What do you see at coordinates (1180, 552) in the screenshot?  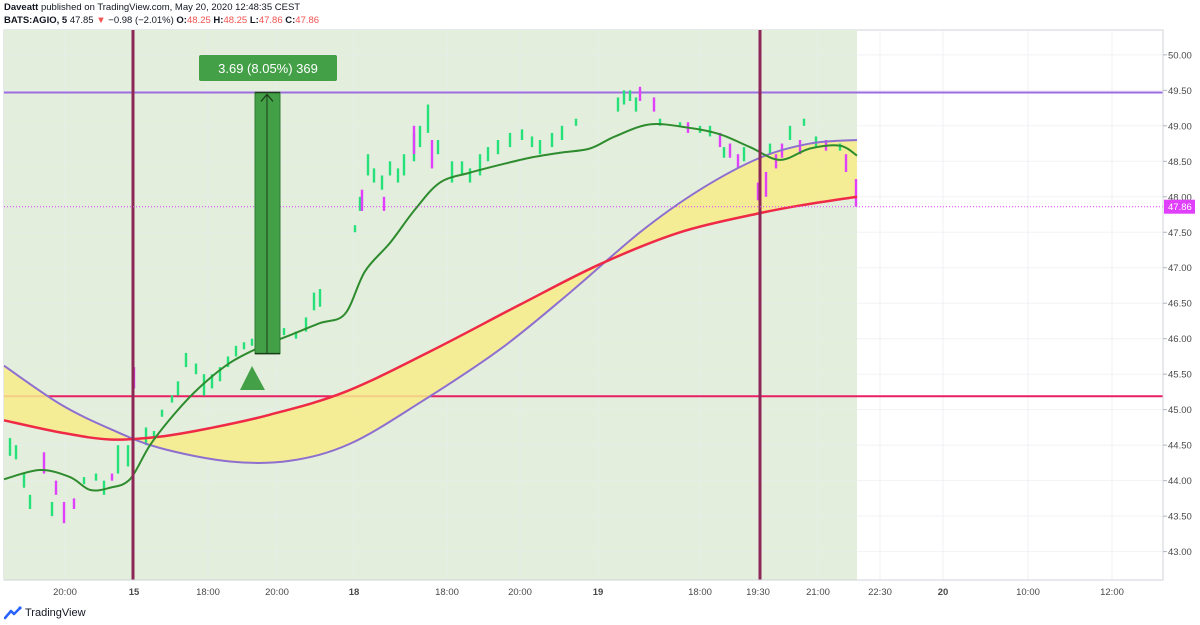 I see `y-tick-label: 43.00` at bounding box center [1180, 552].